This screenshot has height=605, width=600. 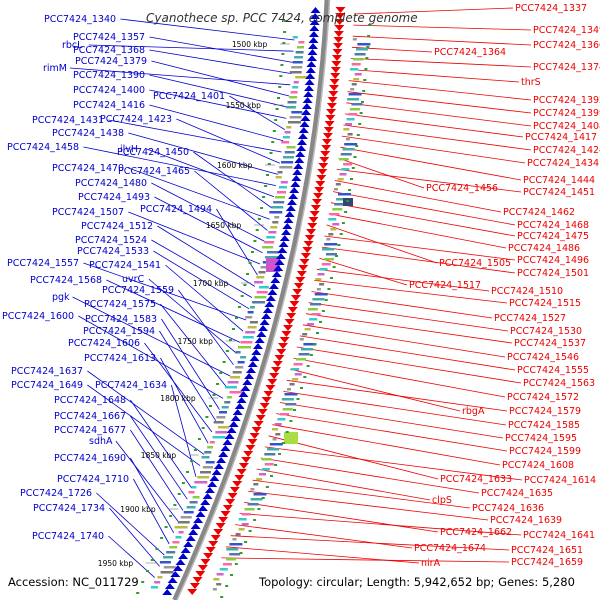 What do you see at coordinates (560, 480) in the screenshot?
I see `right-gene-label: PCC7424_1614` at bounding box center [560, 480].